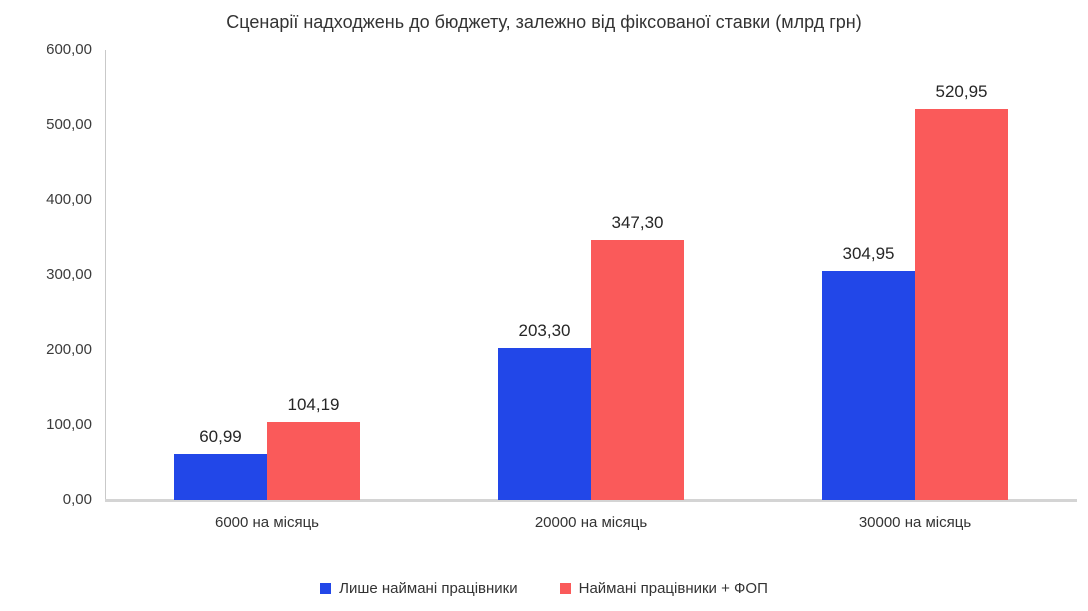 The height and width of the screenshot is (611, 1088). Describe the element at coordinates (69, 424) in the screenshot. I see `y-axis-tick-label: 100,00` at that location.